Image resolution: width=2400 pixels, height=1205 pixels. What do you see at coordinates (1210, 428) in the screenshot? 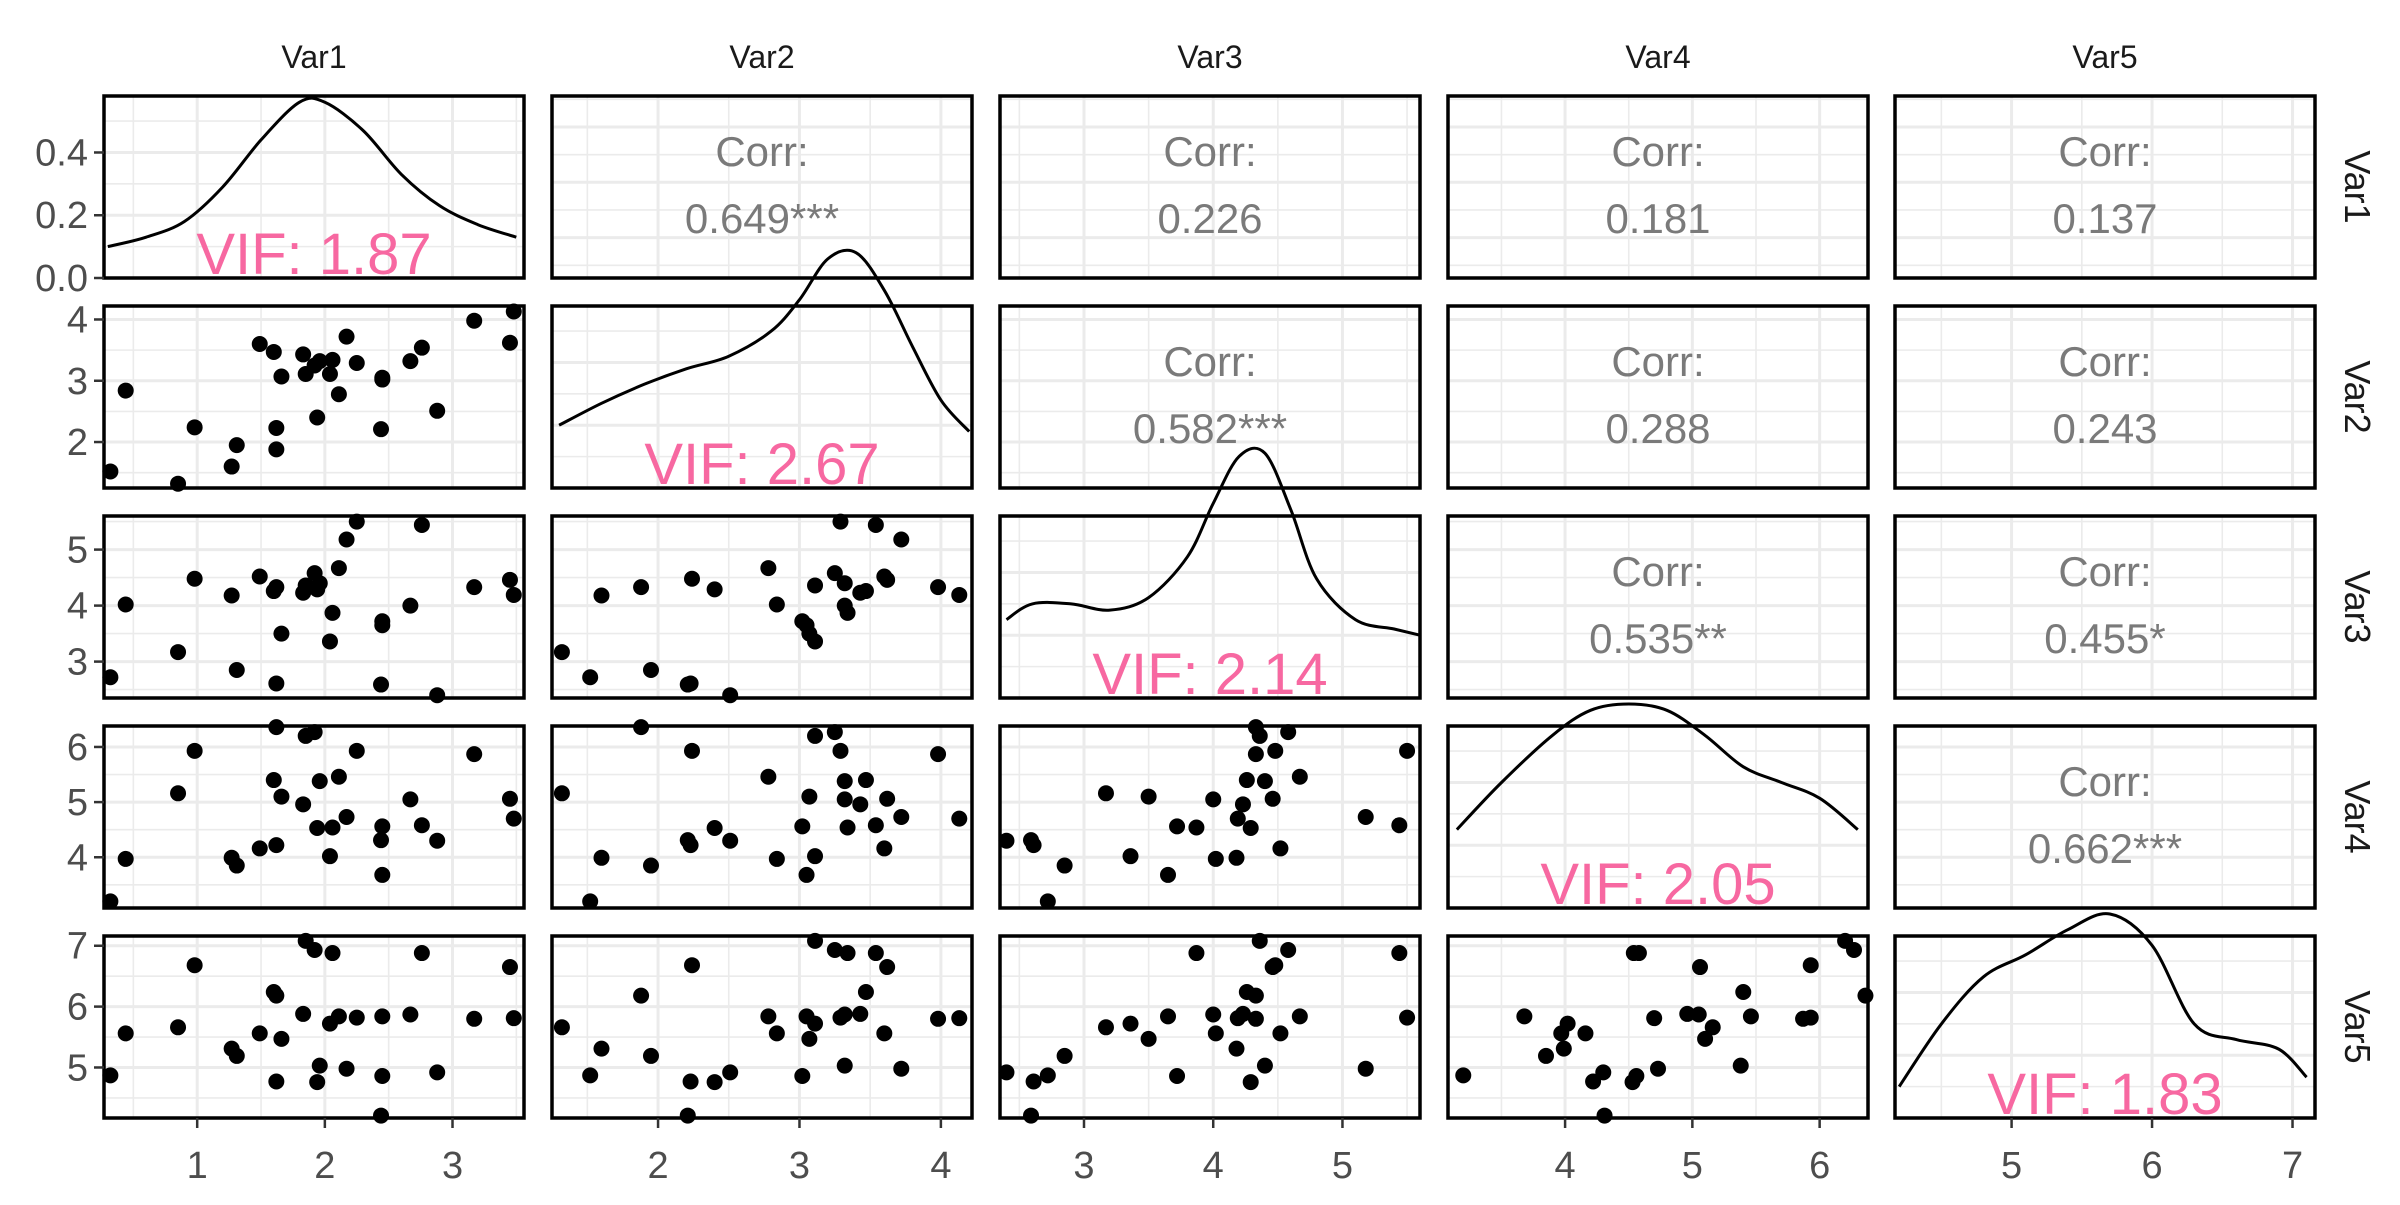
I see `corr-value-var2-var3: 0.582***` at bounding box center [1210, 428].